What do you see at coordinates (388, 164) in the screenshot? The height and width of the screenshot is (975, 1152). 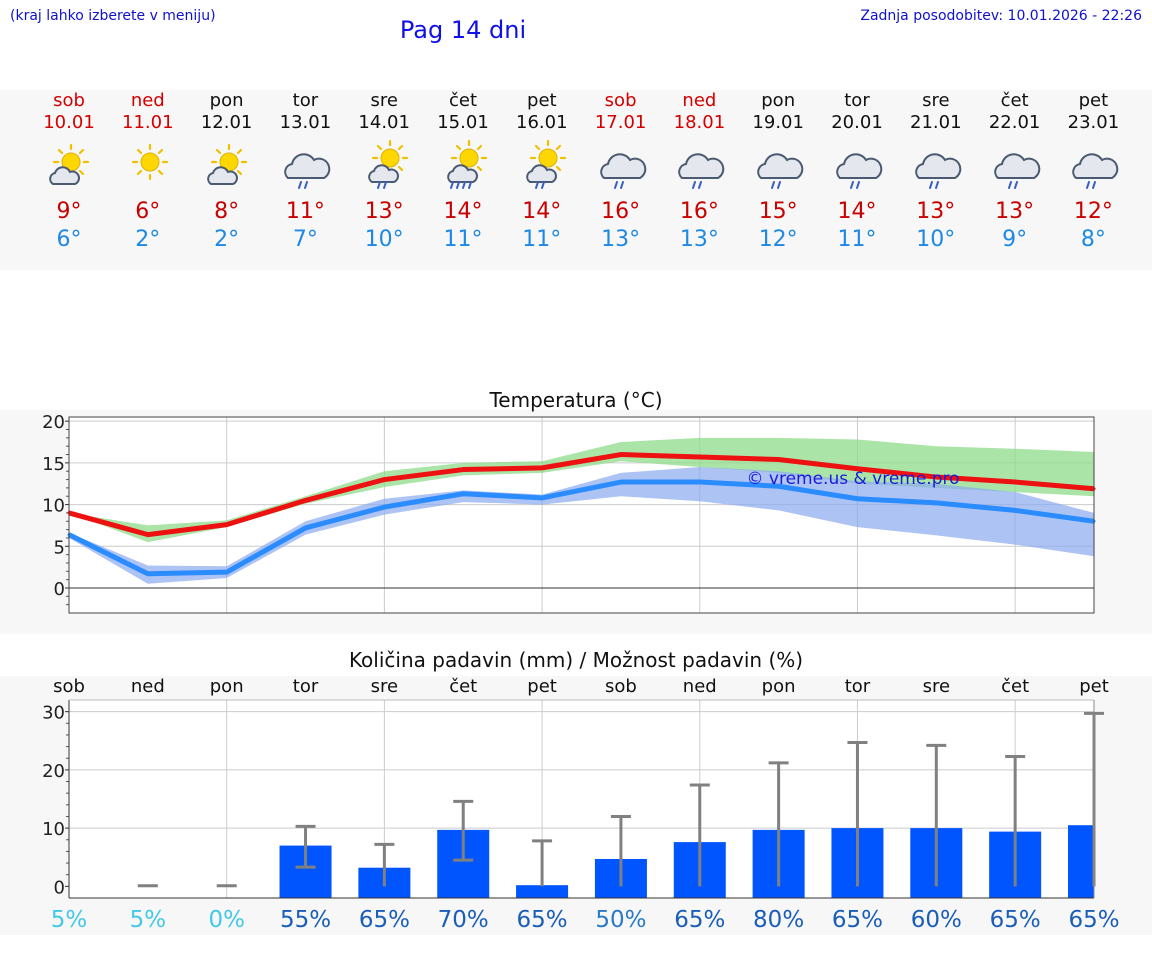 I see `sun-cloud-rain-icon` at bounding box center [388, 164].